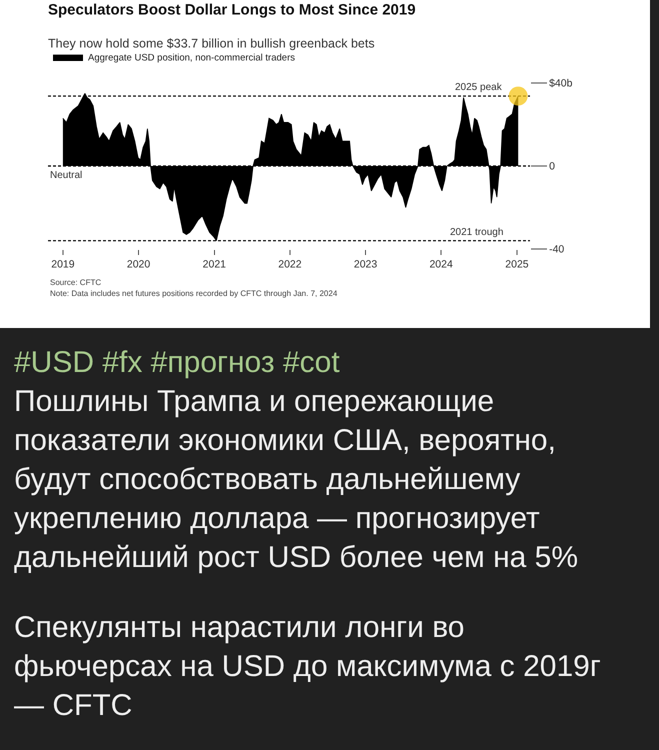 The width and height of the screenshot is (659, 750). What do you see at coordinates (66, 175) in the screenshot?
I see `ref-line-label: Neutral` at bounding box center [66, 175].